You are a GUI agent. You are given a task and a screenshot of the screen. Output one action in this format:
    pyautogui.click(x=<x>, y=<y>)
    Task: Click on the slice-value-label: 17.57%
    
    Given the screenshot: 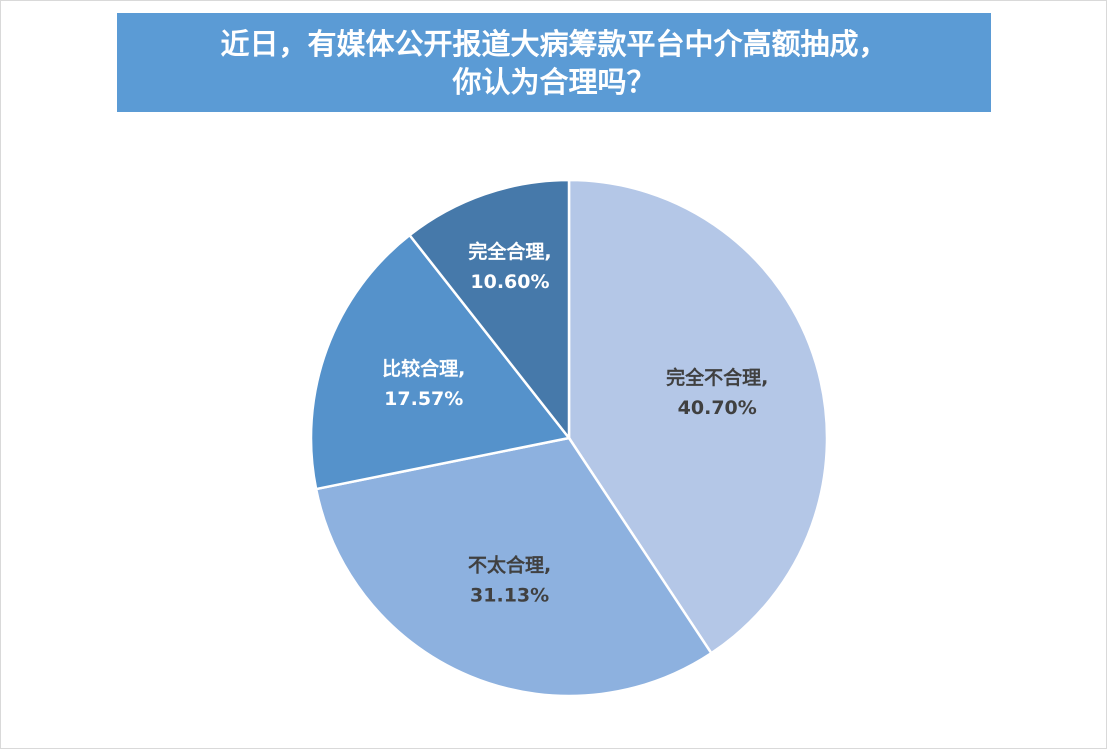 What is the action you would take?
    pyautogui.click(x=423, y=399)
    